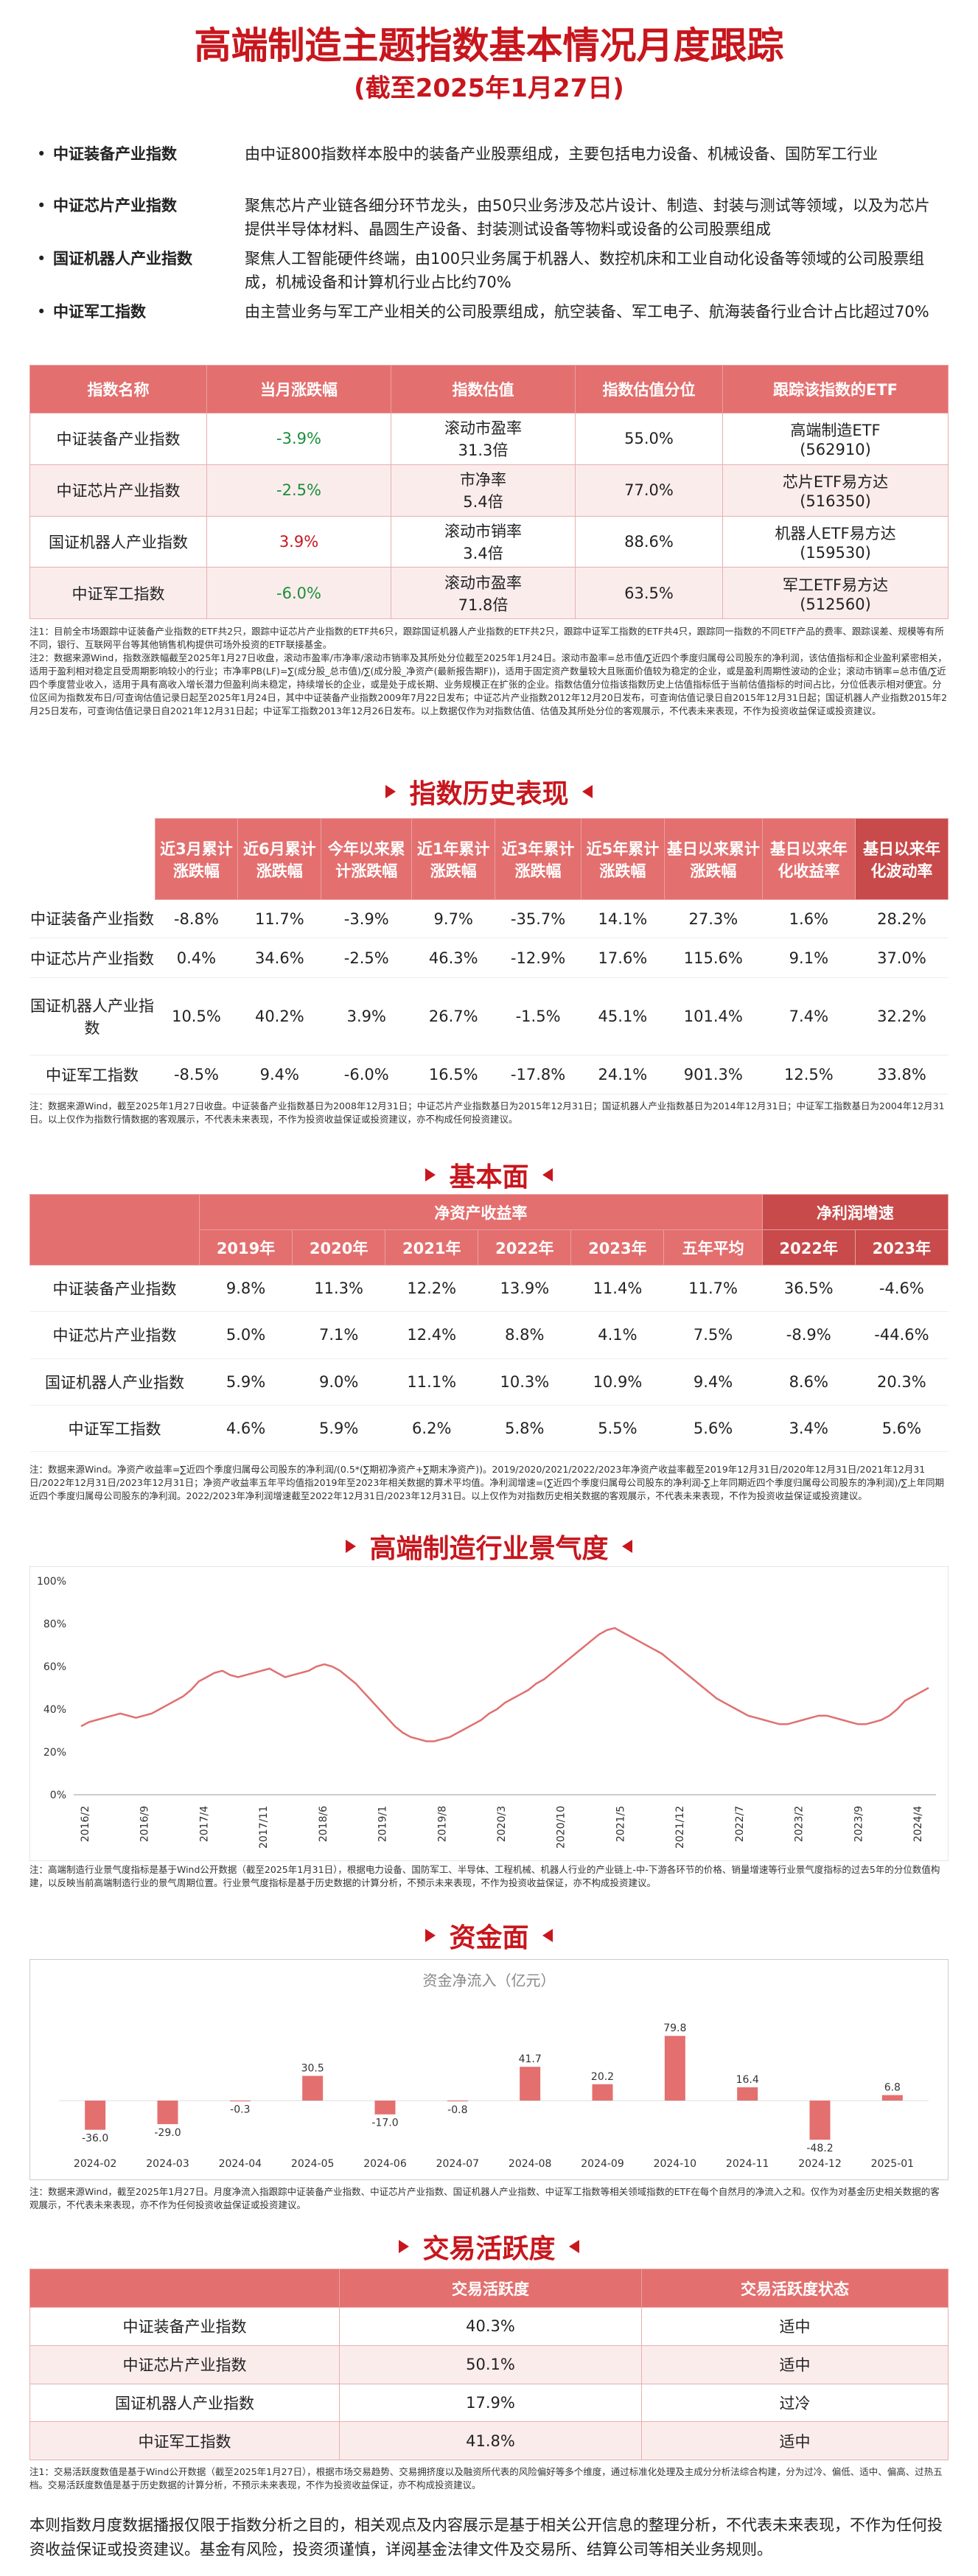 The image size is (978, 2576). Describe the element at coordinates (680, 1827) in the screenshot. I see `x-tick-label: 2021/12` at that location.